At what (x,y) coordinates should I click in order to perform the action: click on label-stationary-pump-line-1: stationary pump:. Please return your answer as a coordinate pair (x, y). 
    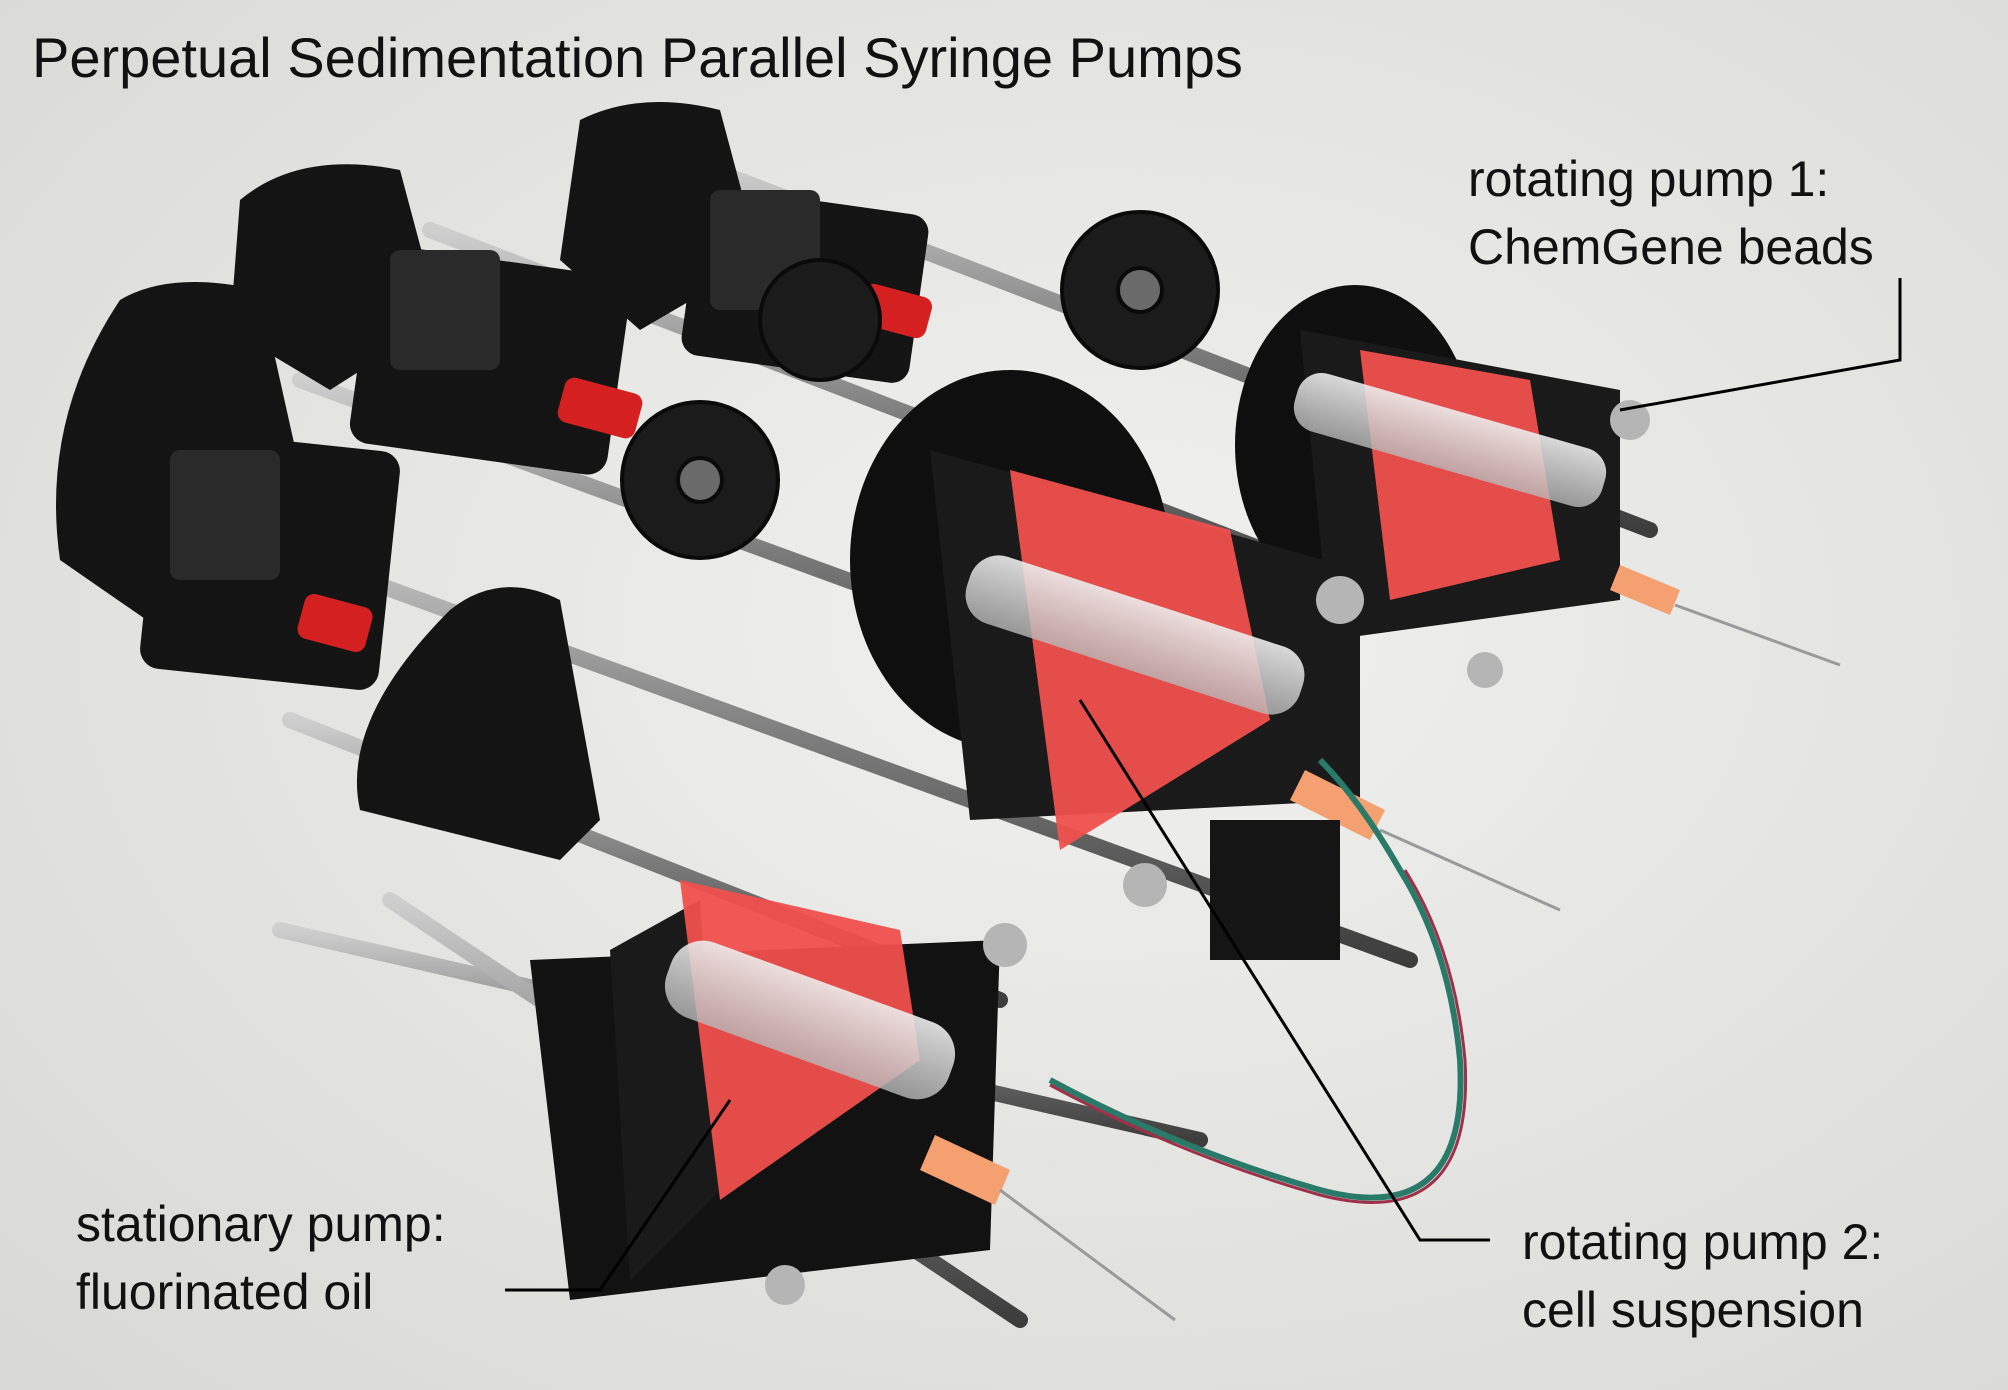
    Looking at the image, I should click on (261, 1224).